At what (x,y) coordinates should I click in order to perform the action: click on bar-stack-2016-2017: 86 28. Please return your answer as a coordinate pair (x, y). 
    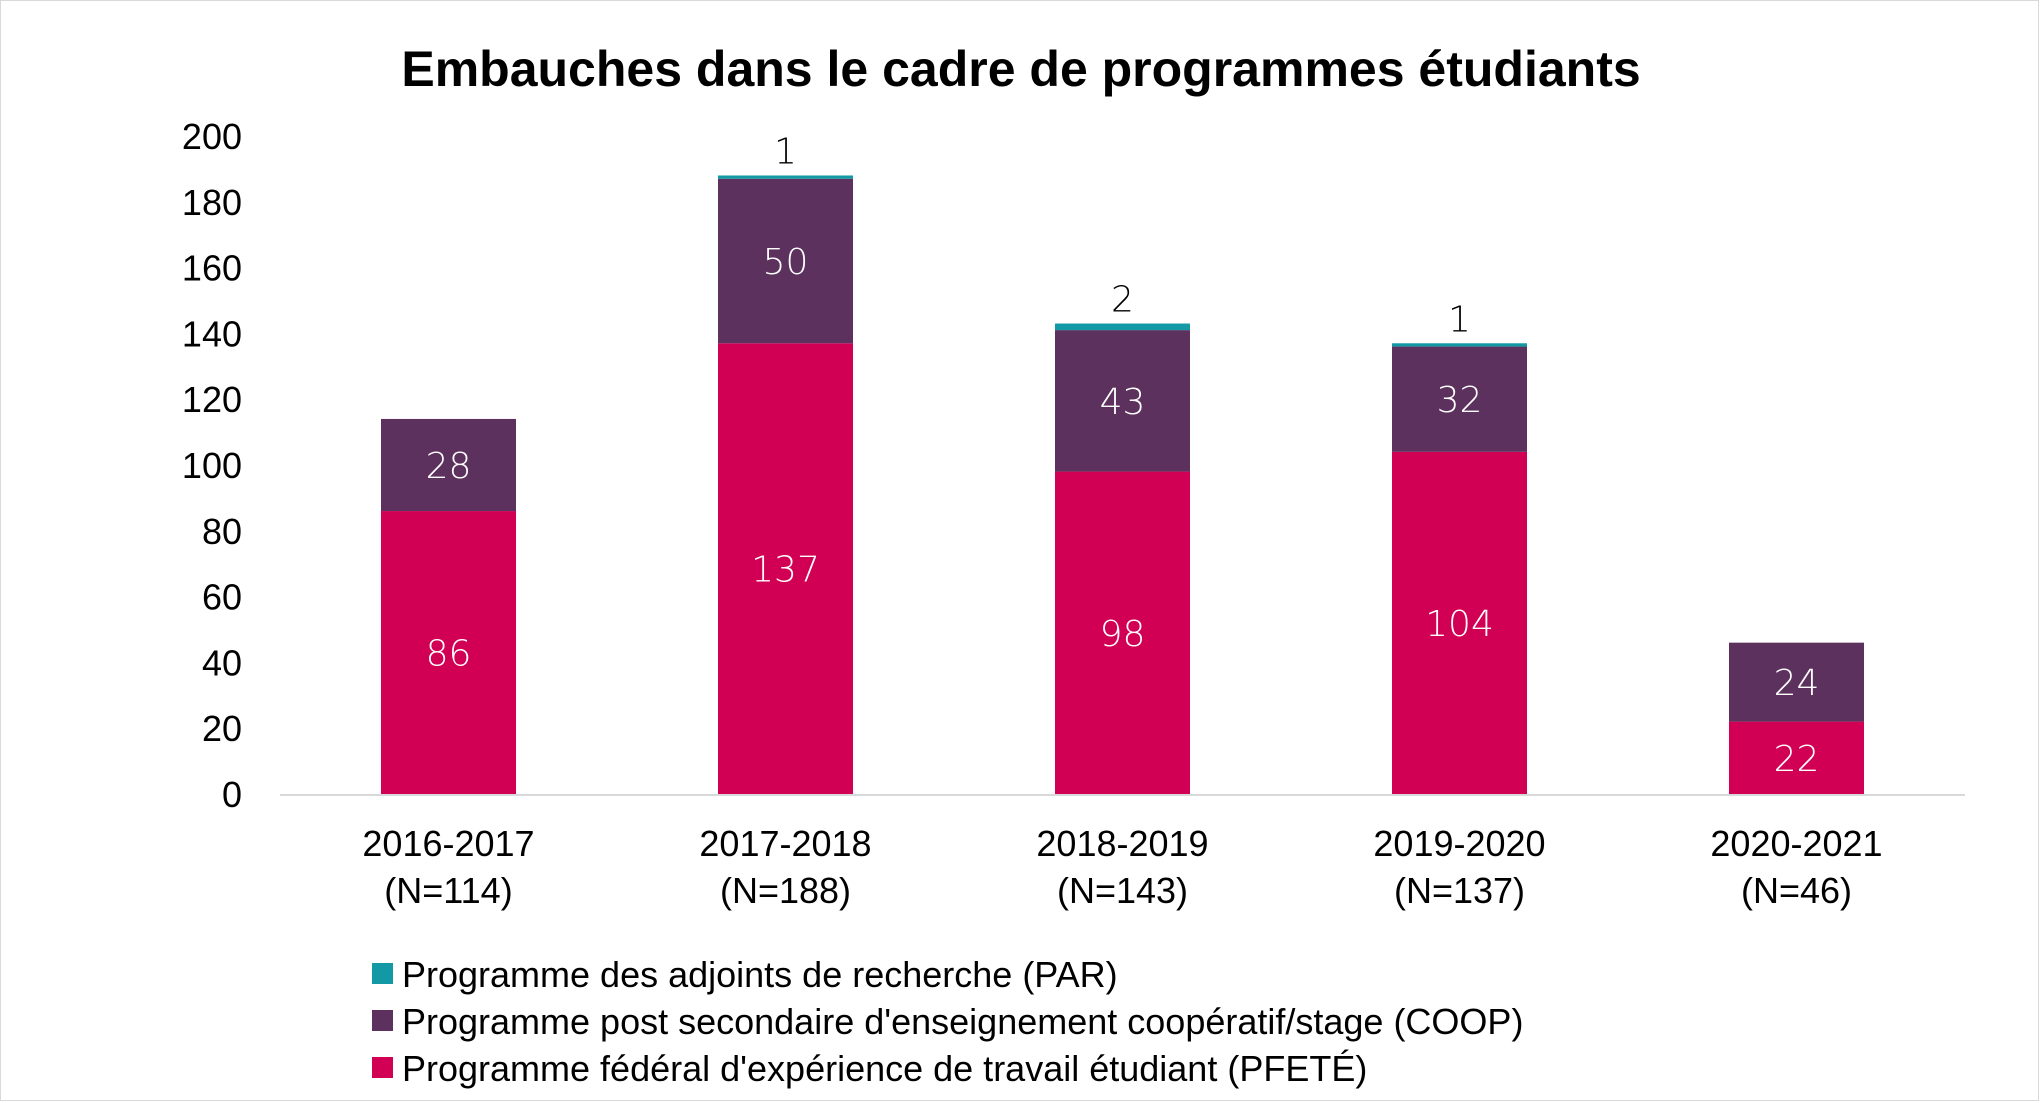
    Looking at the image, I should click on (448, 606).